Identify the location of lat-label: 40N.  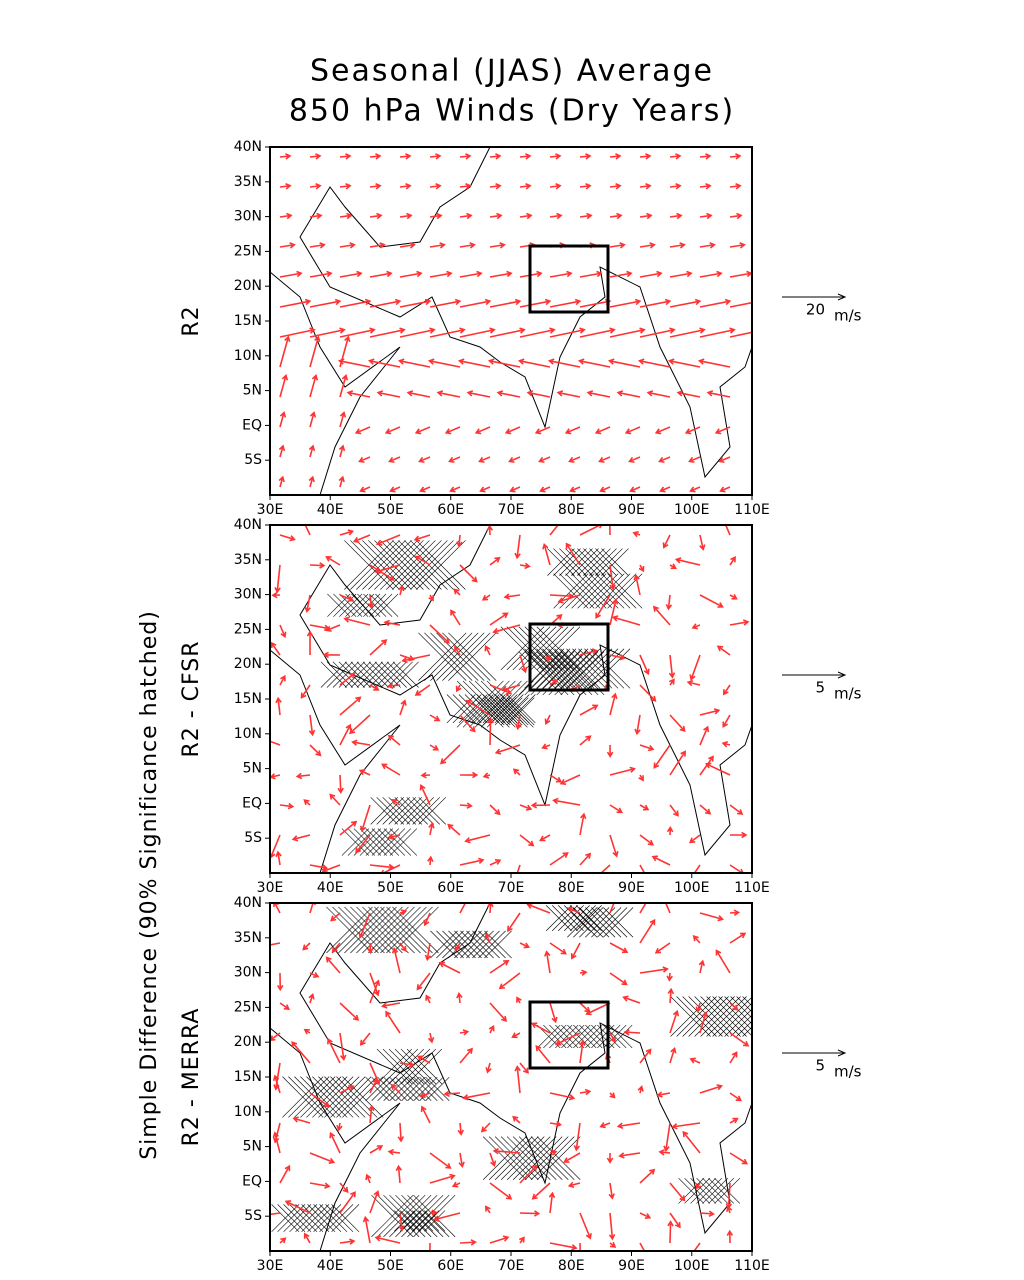
(248, 903).